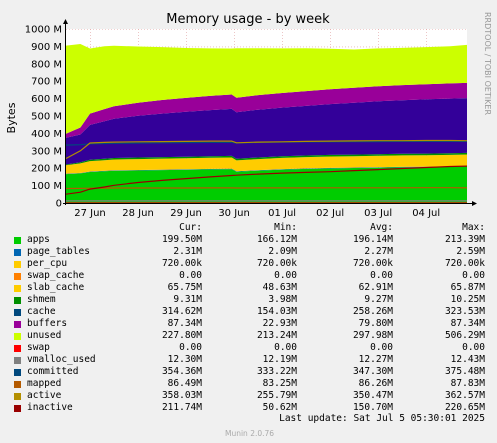 This screenshot has height=443, width=497. What do you see at coordinates (372, 239) in the screenshot?
I see `legend-avg-value: 196.14M` at bounding box center [372, 239].